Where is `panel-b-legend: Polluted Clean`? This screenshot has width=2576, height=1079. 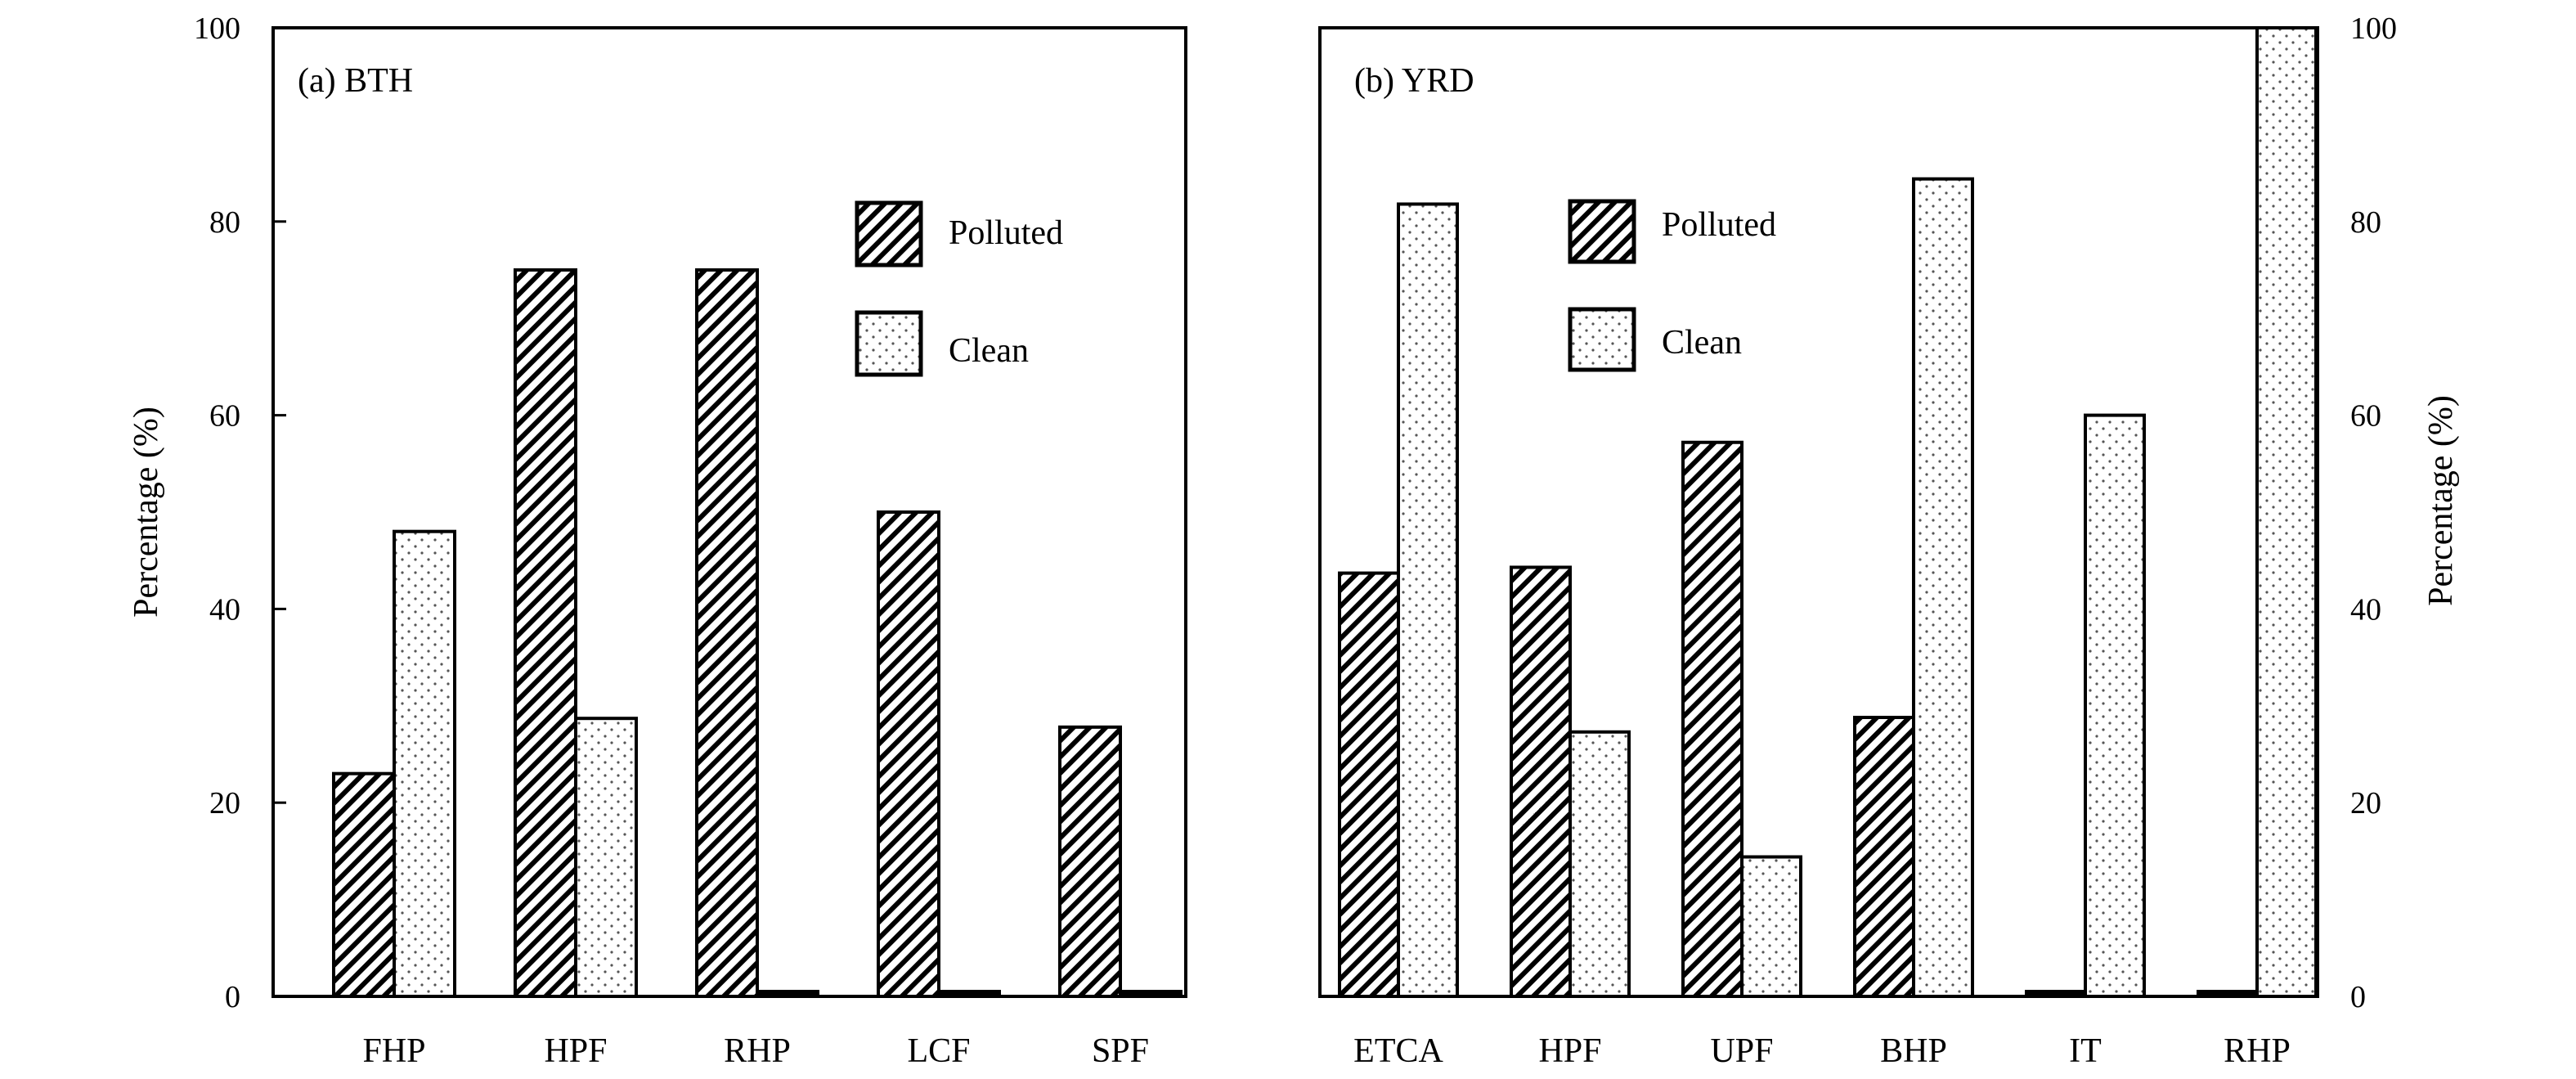 panel-b-legend: Polluted Clean is located at coordinates (1672, 285).